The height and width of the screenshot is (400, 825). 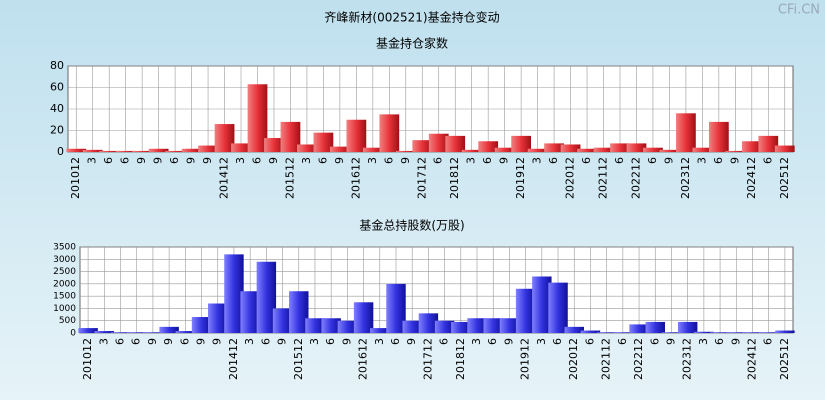 I want to click on y-tick-label: 3500, so click(x=64, y=248).